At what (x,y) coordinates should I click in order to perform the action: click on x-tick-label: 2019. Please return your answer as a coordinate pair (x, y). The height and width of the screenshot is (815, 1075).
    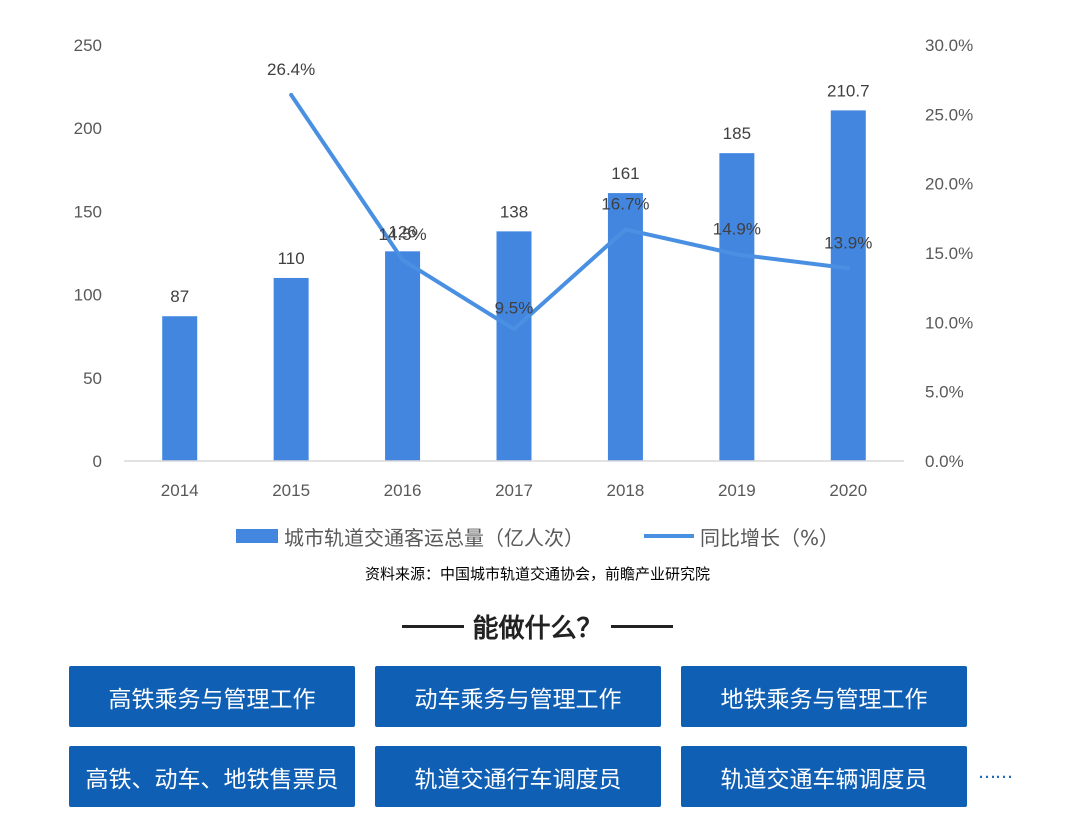
    Looking at the image, I should click on (737, 490).